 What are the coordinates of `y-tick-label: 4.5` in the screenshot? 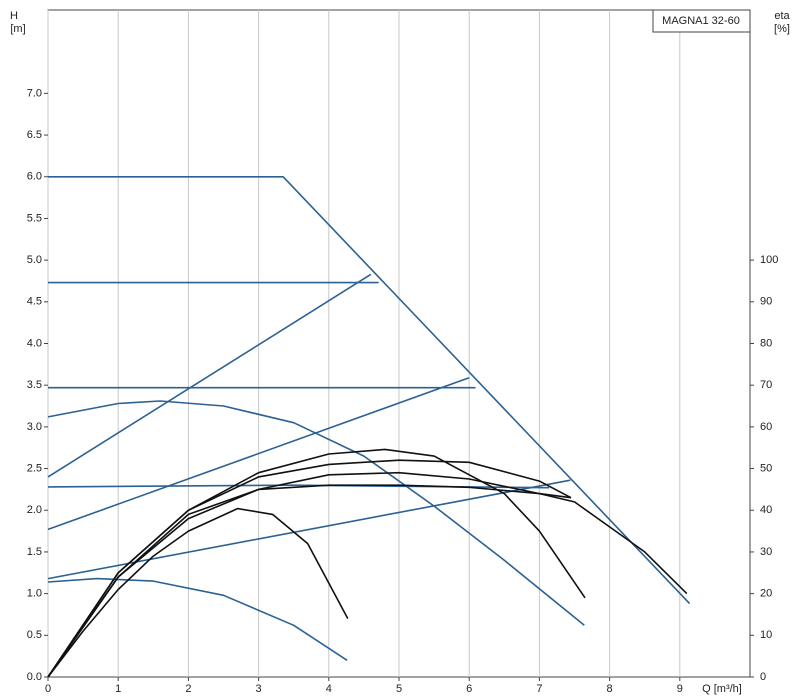 It's located at (34, 302).